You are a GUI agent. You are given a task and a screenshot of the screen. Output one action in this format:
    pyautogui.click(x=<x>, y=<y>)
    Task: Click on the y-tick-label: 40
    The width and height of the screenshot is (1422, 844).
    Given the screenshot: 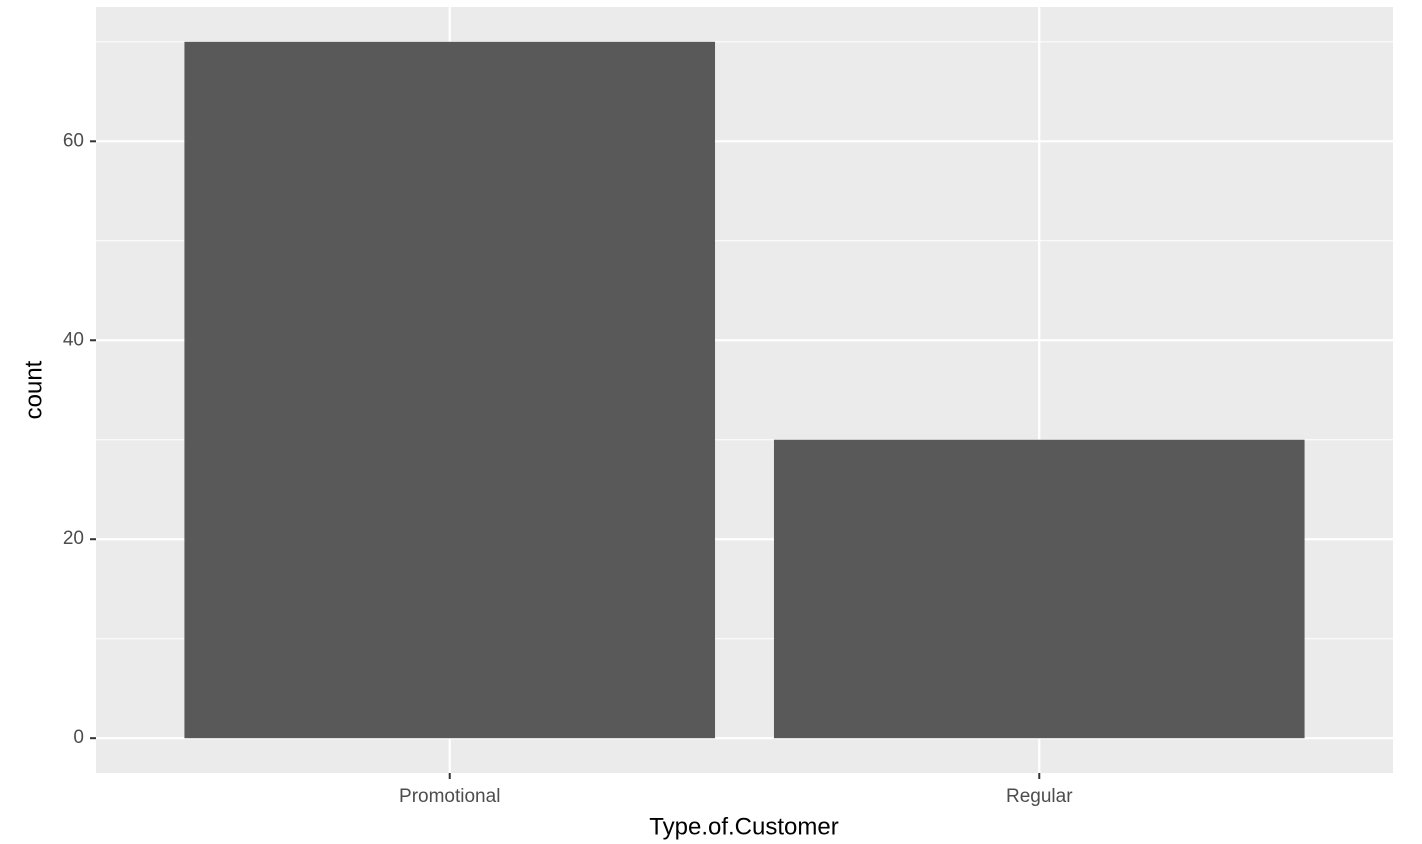 What is the action you would take?
    pyautogui.click(x=73, y=339)
    